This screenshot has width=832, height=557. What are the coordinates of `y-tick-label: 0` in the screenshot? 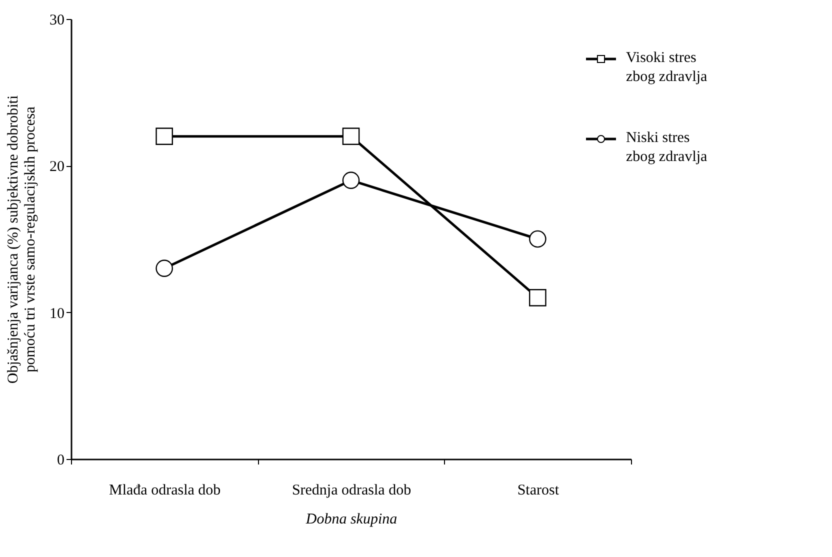 It's located at (60, 460).